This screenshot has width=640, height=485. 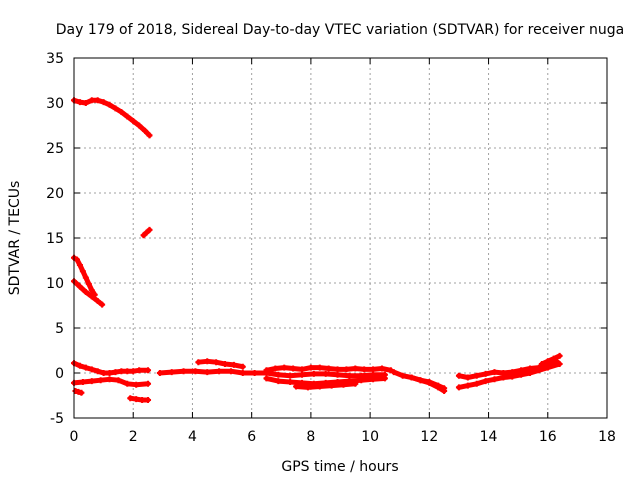 What do you see at coordinates (607, 437) in the screenshot?
I see `x-tick-label: 18` at bounding box center [607, 437].